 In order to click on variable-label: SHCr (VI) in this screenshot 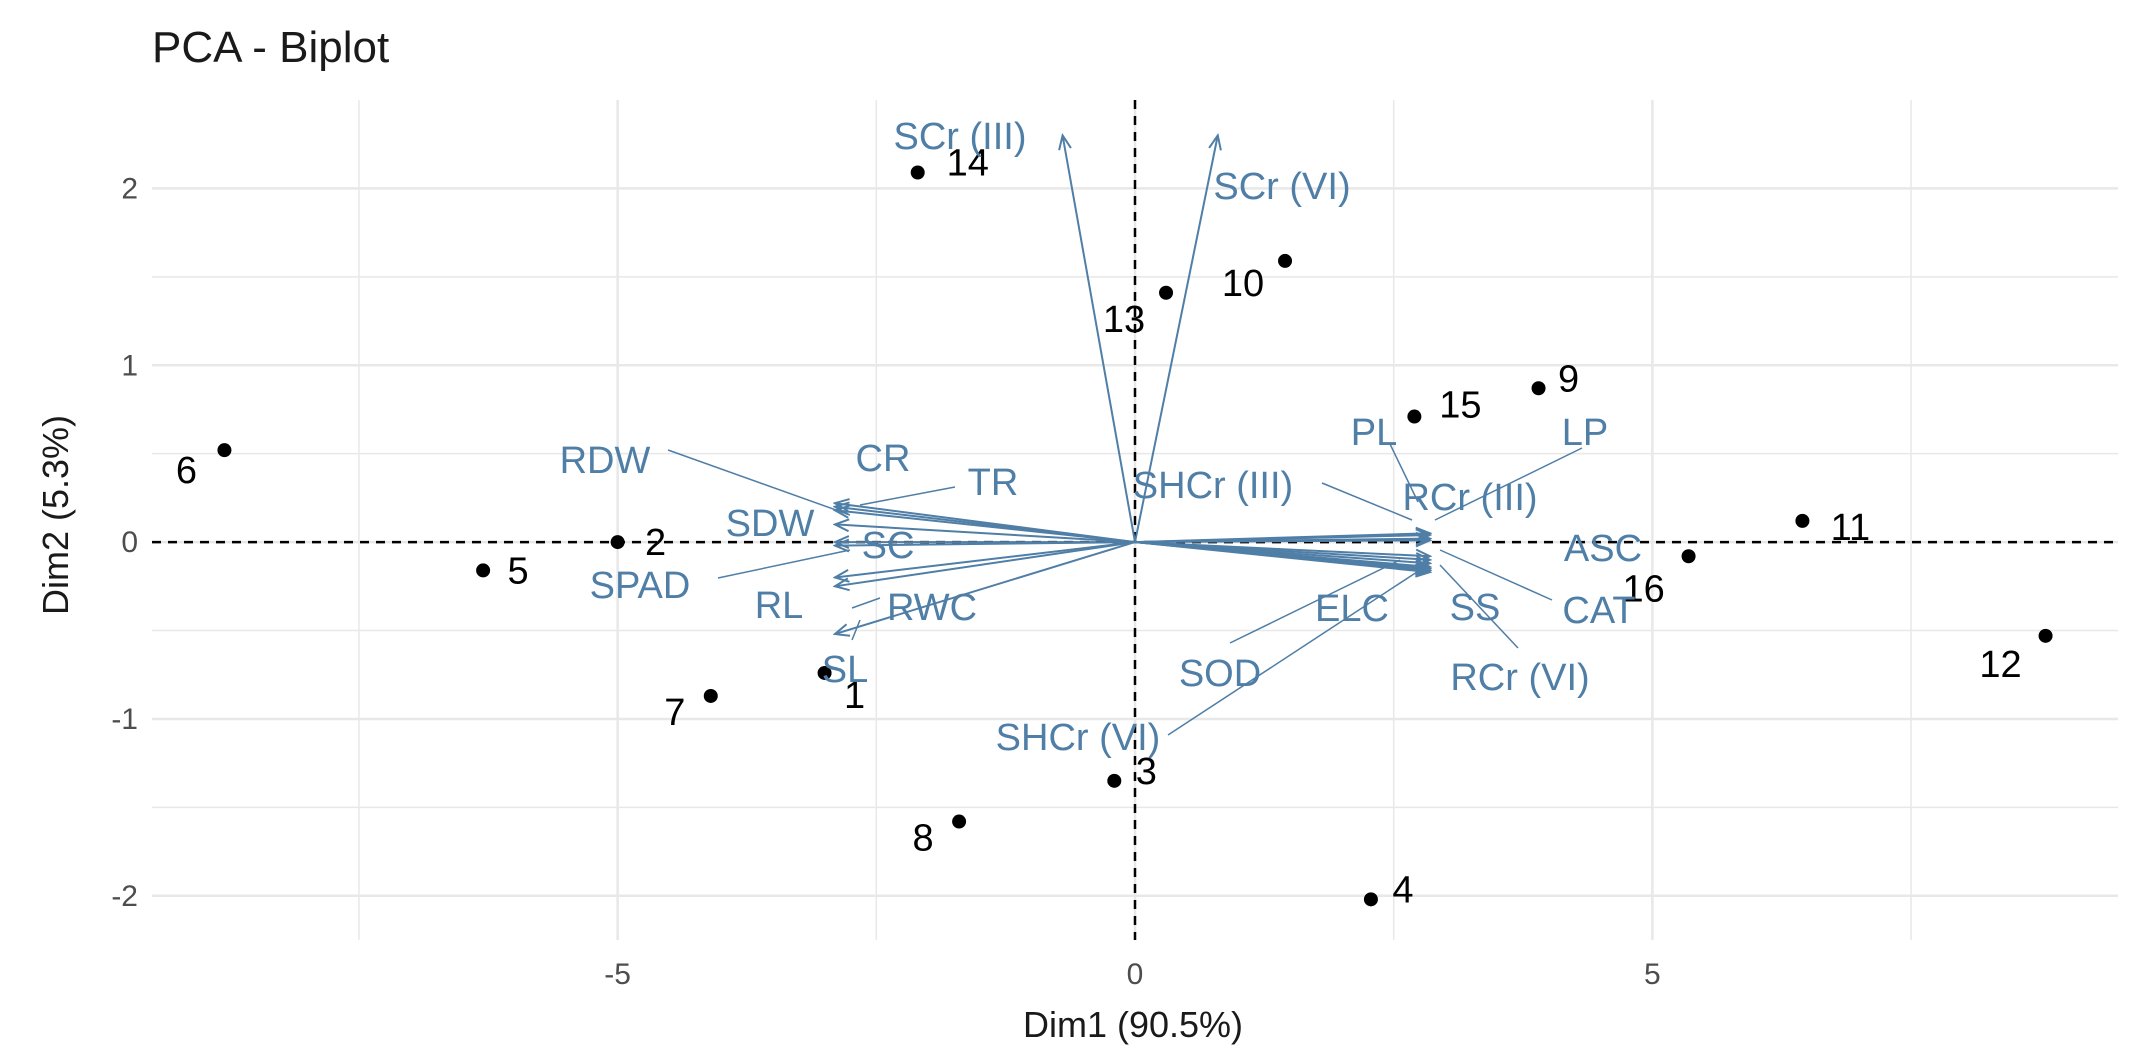, I will do `click(1078, 738)`.